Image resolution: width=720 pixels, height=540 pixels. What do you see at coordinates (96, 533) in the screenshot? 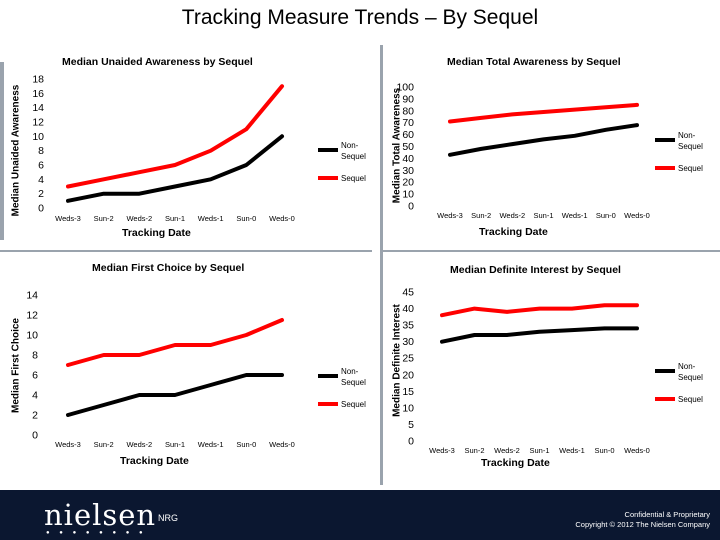
I see `logo-dots: ● ● ● ● ● ● ● ●` at bounding box center [96, 533].